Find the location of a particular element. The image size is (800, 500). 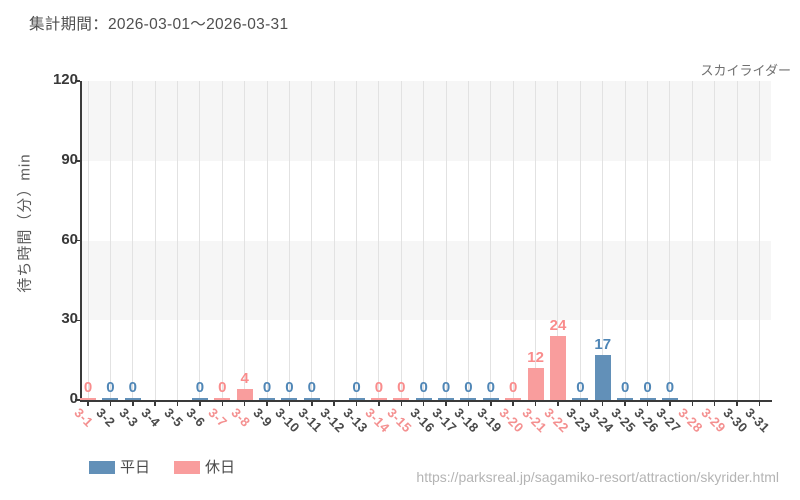

x-tick-label-3-8: 3-8 is located at coordinates (241, 417).